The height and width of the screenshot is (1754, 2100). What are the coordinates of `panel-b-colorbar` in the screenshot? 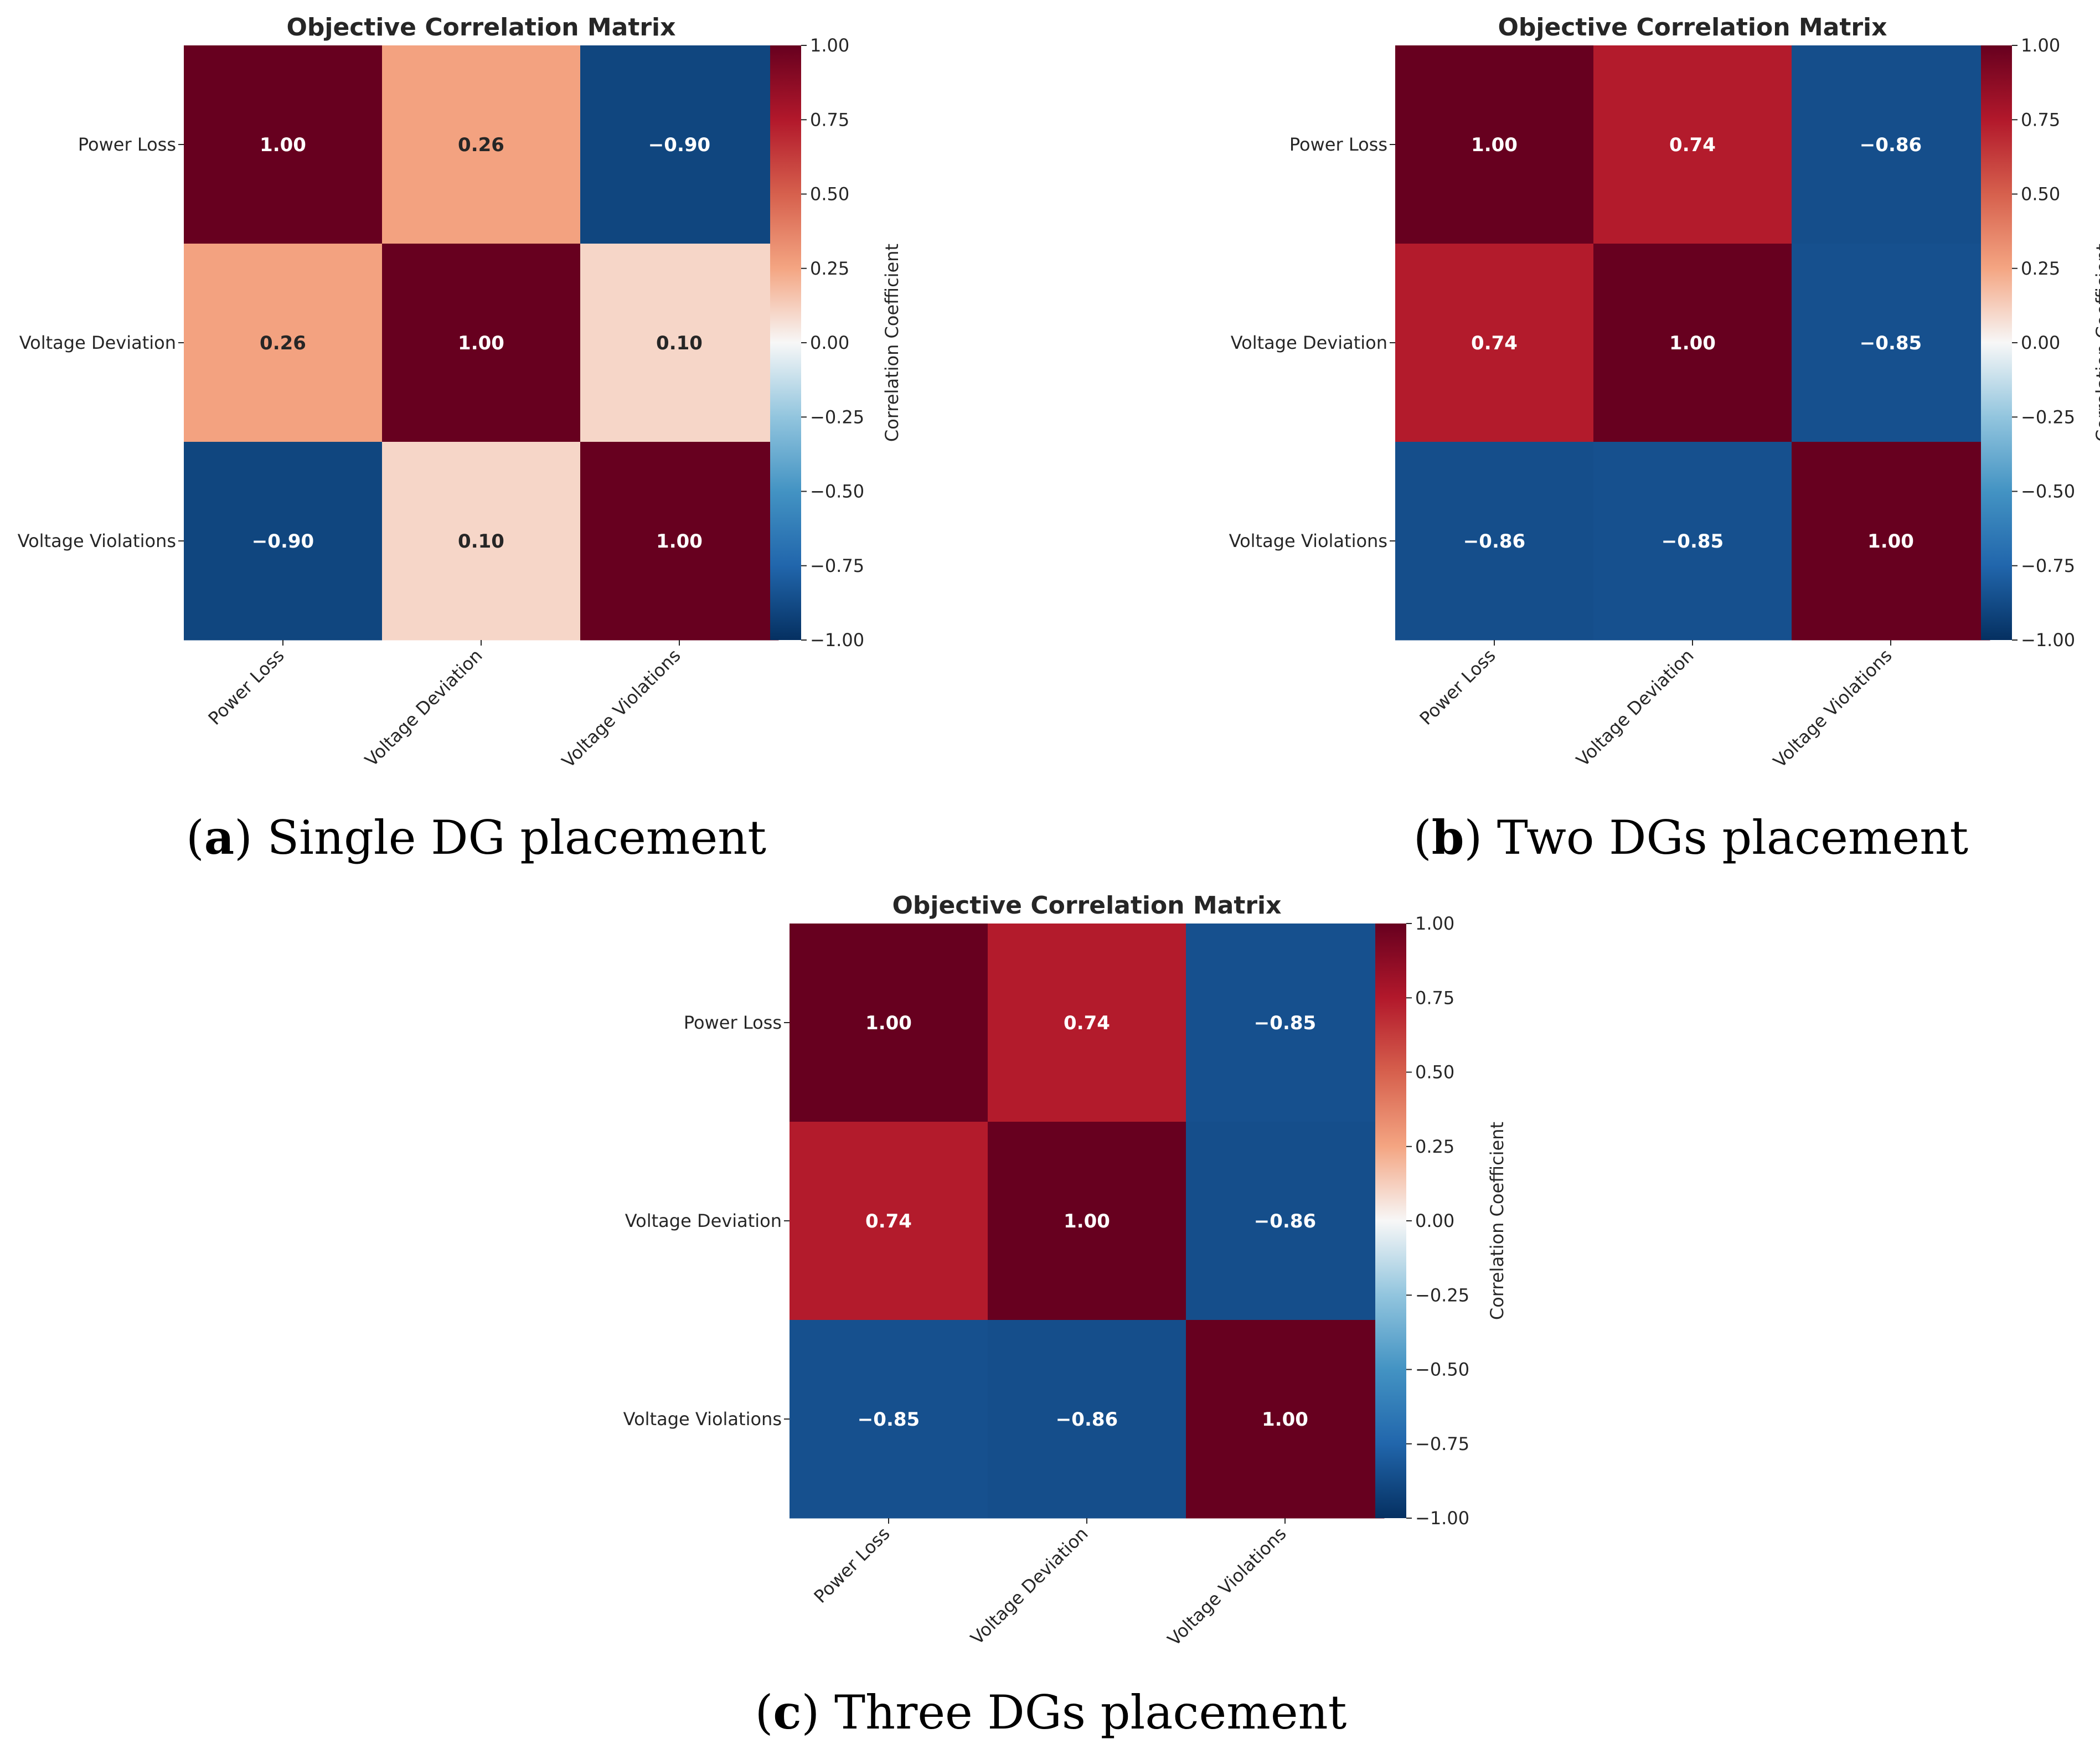 It's located at (1996, 342).